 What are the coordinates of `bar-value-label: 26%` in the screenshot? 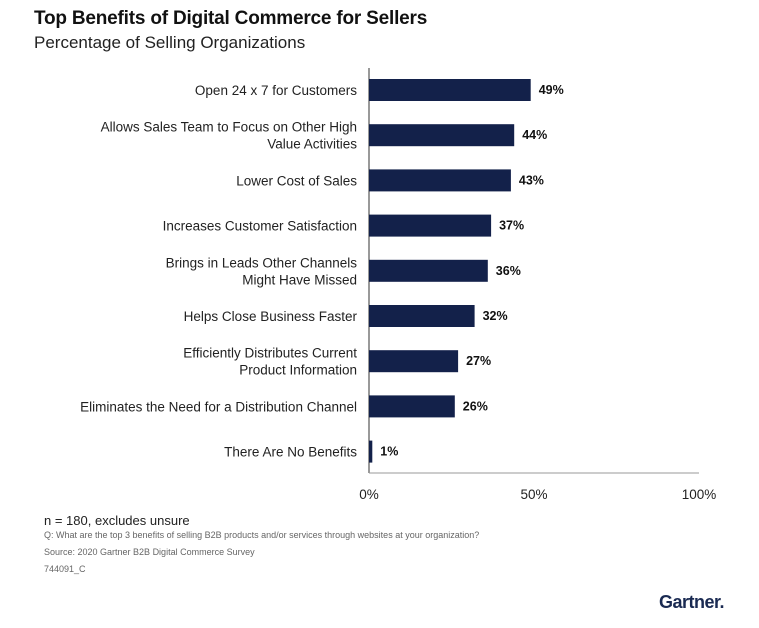 It's located at (475, 406).